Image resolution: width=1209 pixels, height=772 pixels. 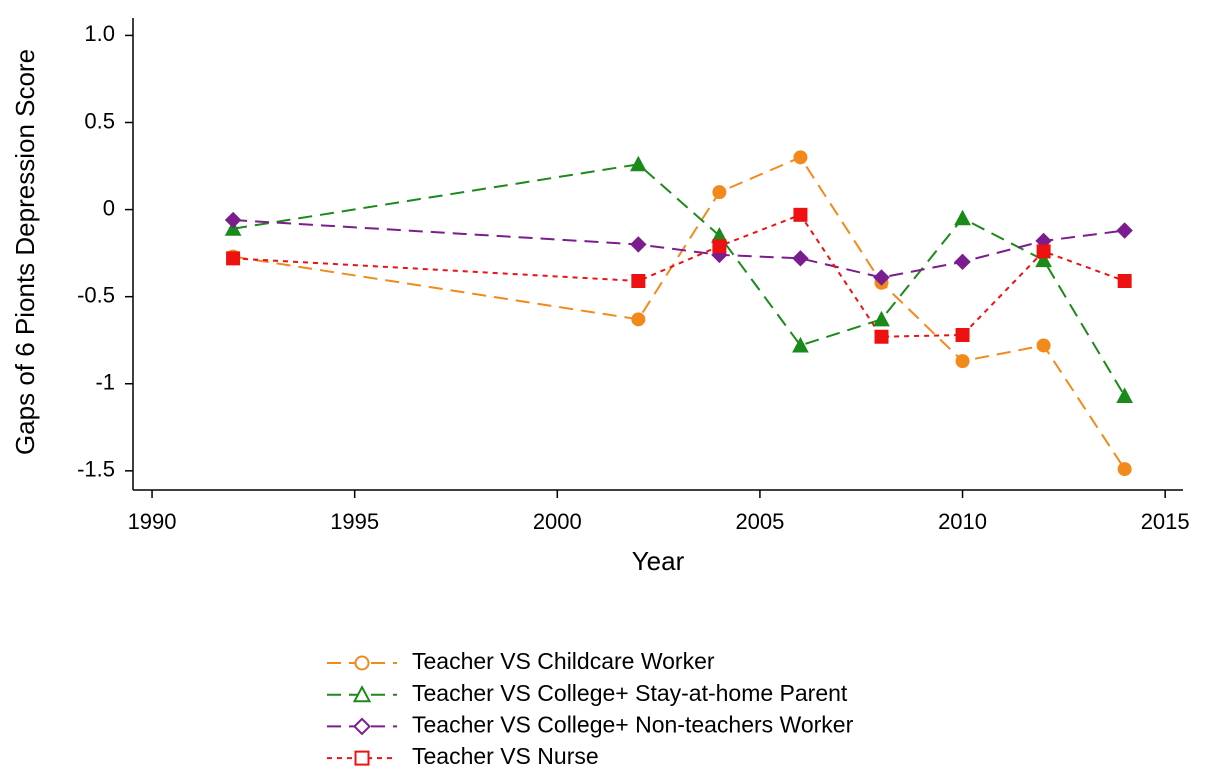 What do you see at coordinates (557, 521) in the screenshot?
I see `x-tick-label: 2000` at bounding box center [557, 521].